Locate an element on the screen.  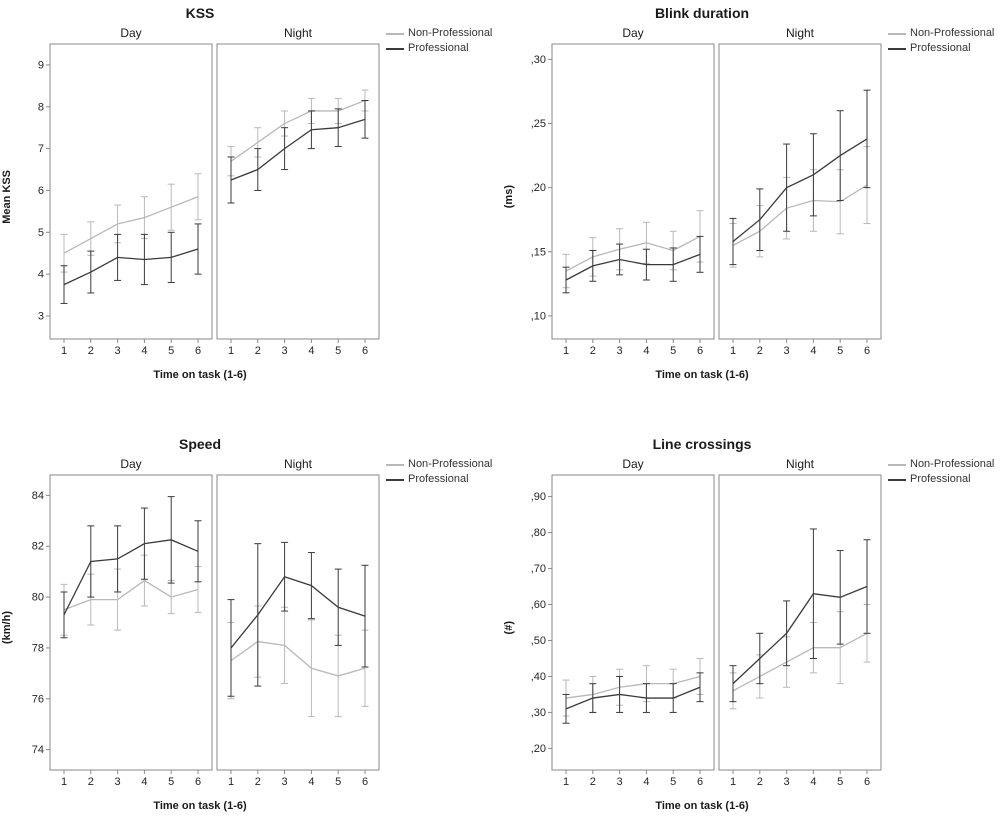
y-axis-label: (#) is located at coordinates (509, 627).